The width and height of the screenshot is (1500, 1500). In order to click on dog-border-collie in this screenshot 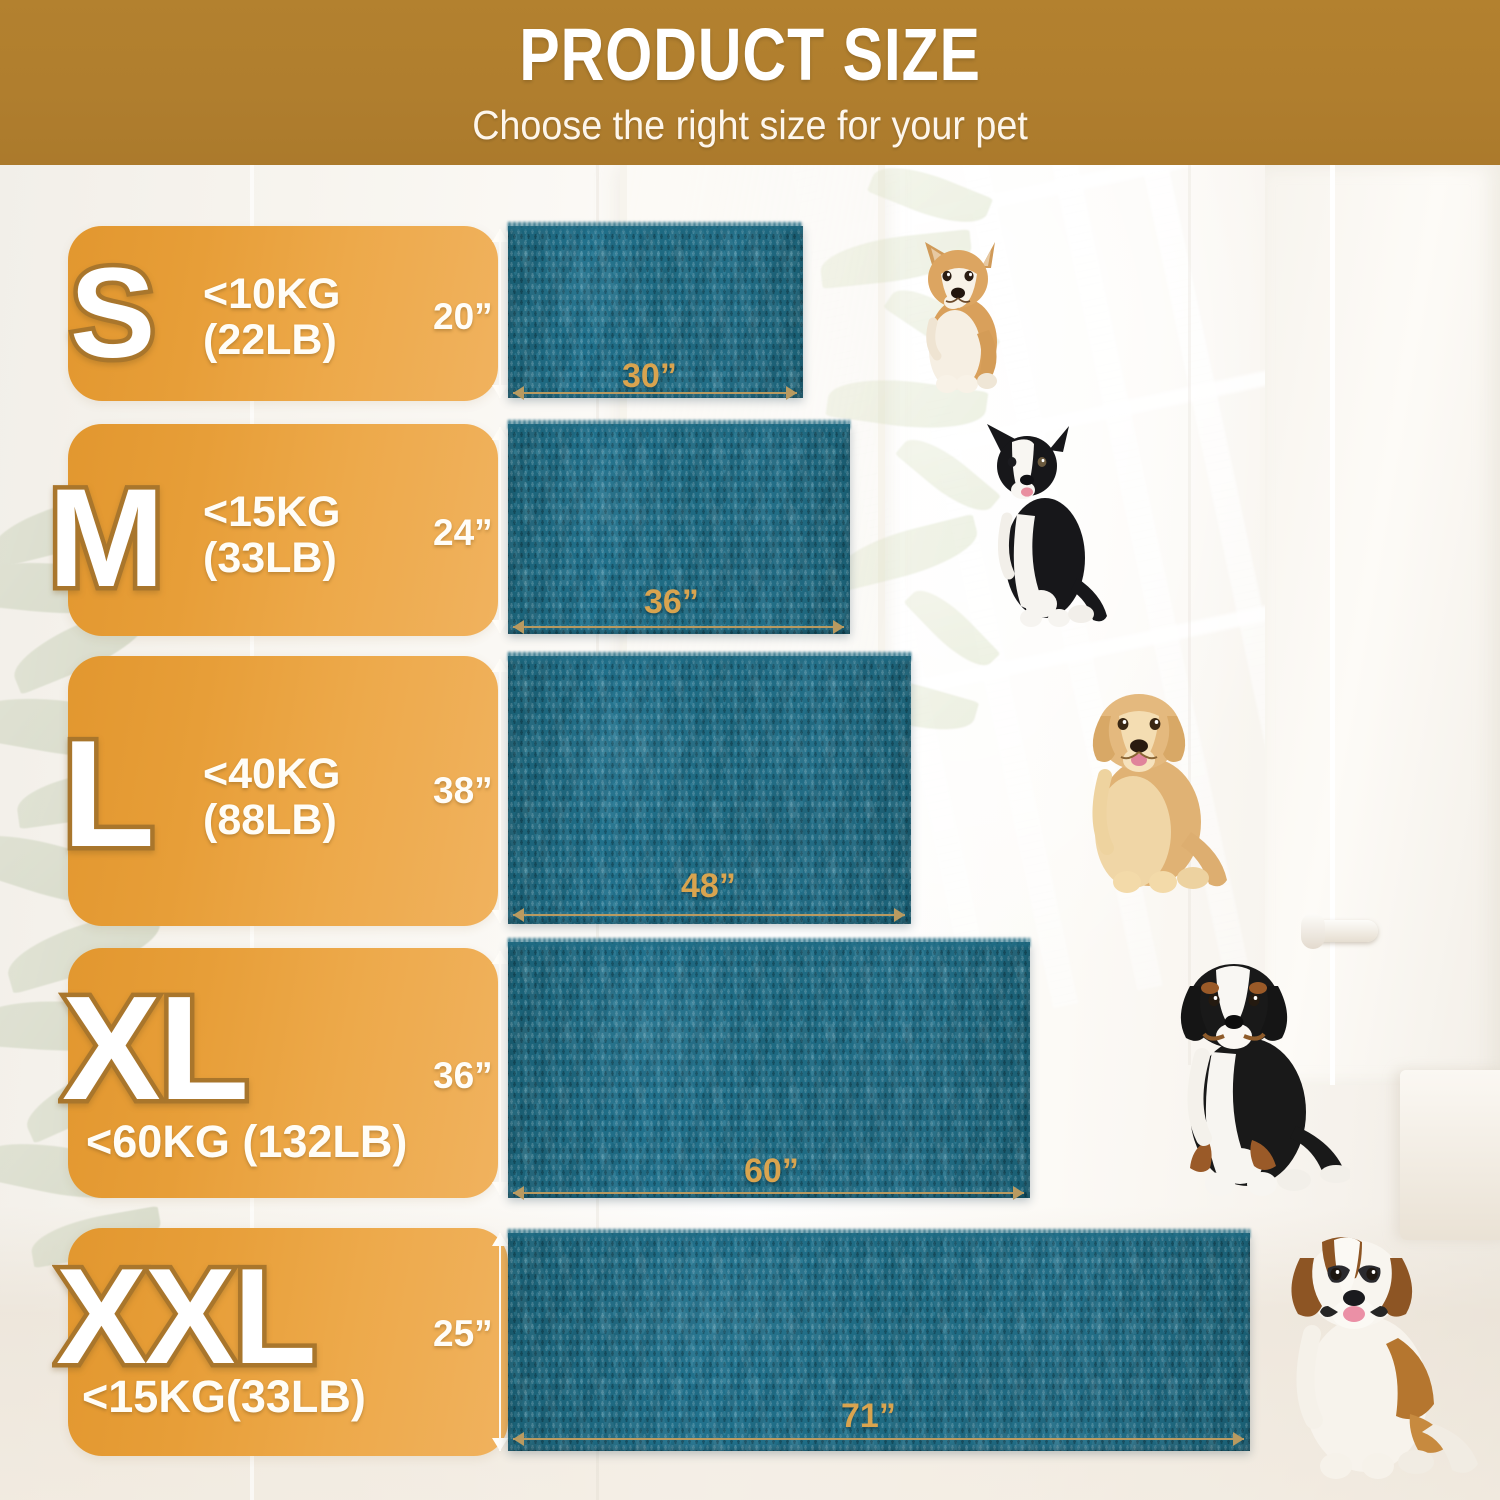, I will do `click(1041, 525)`.